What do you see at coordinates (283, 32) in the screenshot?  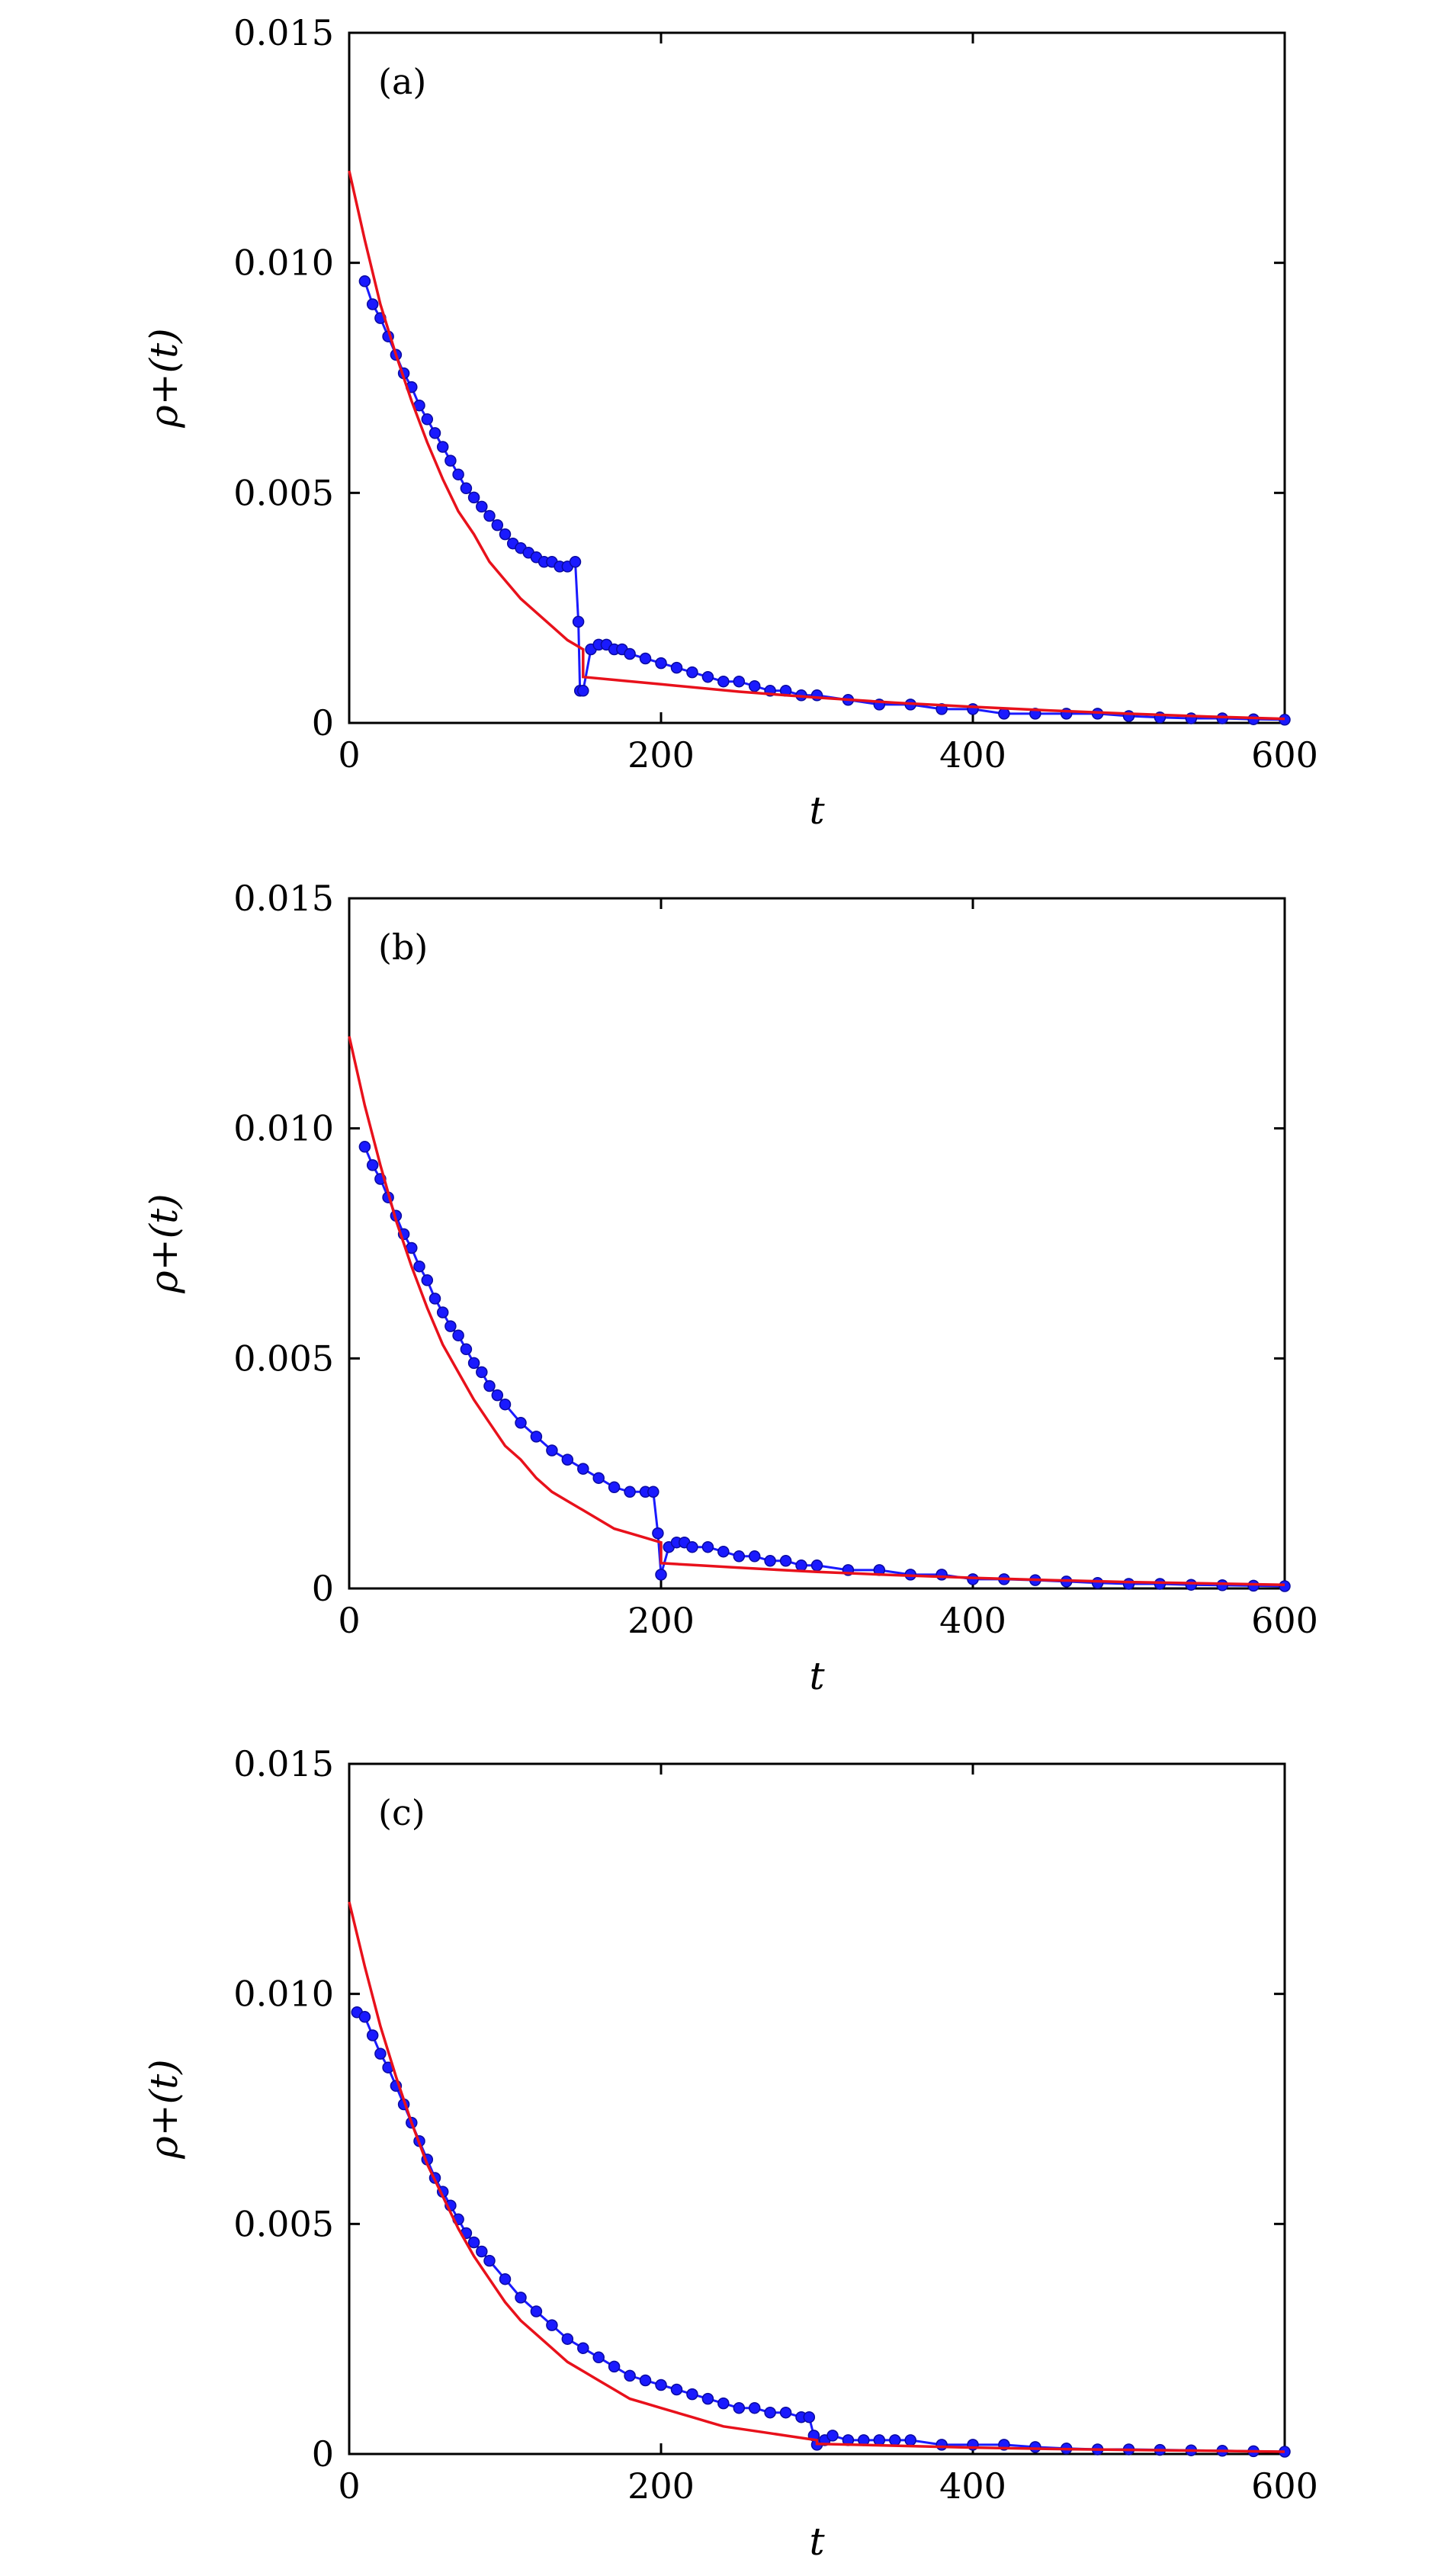 I see `y-tick-label: 0.015` at bounding box center [283, 32].